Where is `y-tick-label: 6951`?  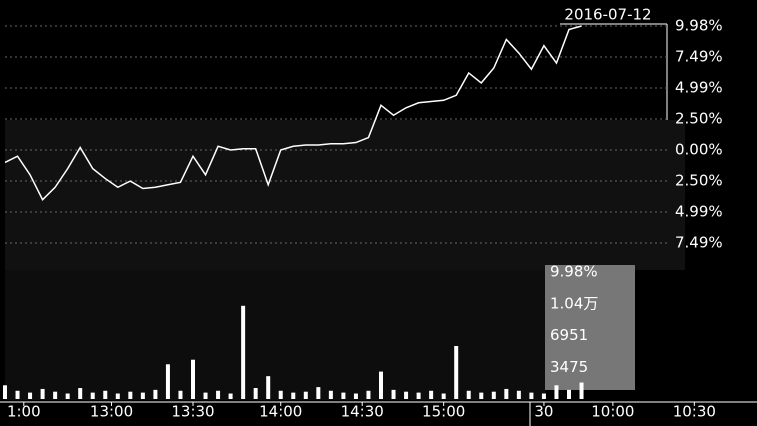
y-tick-label: 6951 is located at coordinates (569, 335).